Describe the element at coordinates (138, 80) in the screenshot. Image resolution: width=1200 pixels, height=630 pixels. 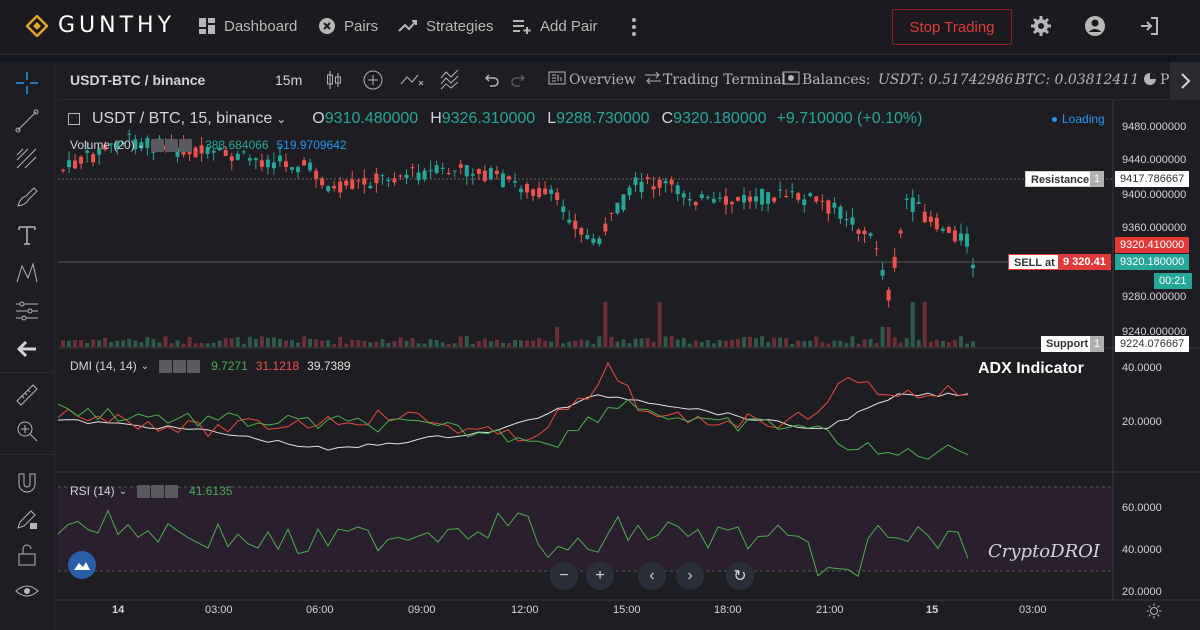
I see `symbol-selector: USDT-BTC / binance` at that location.